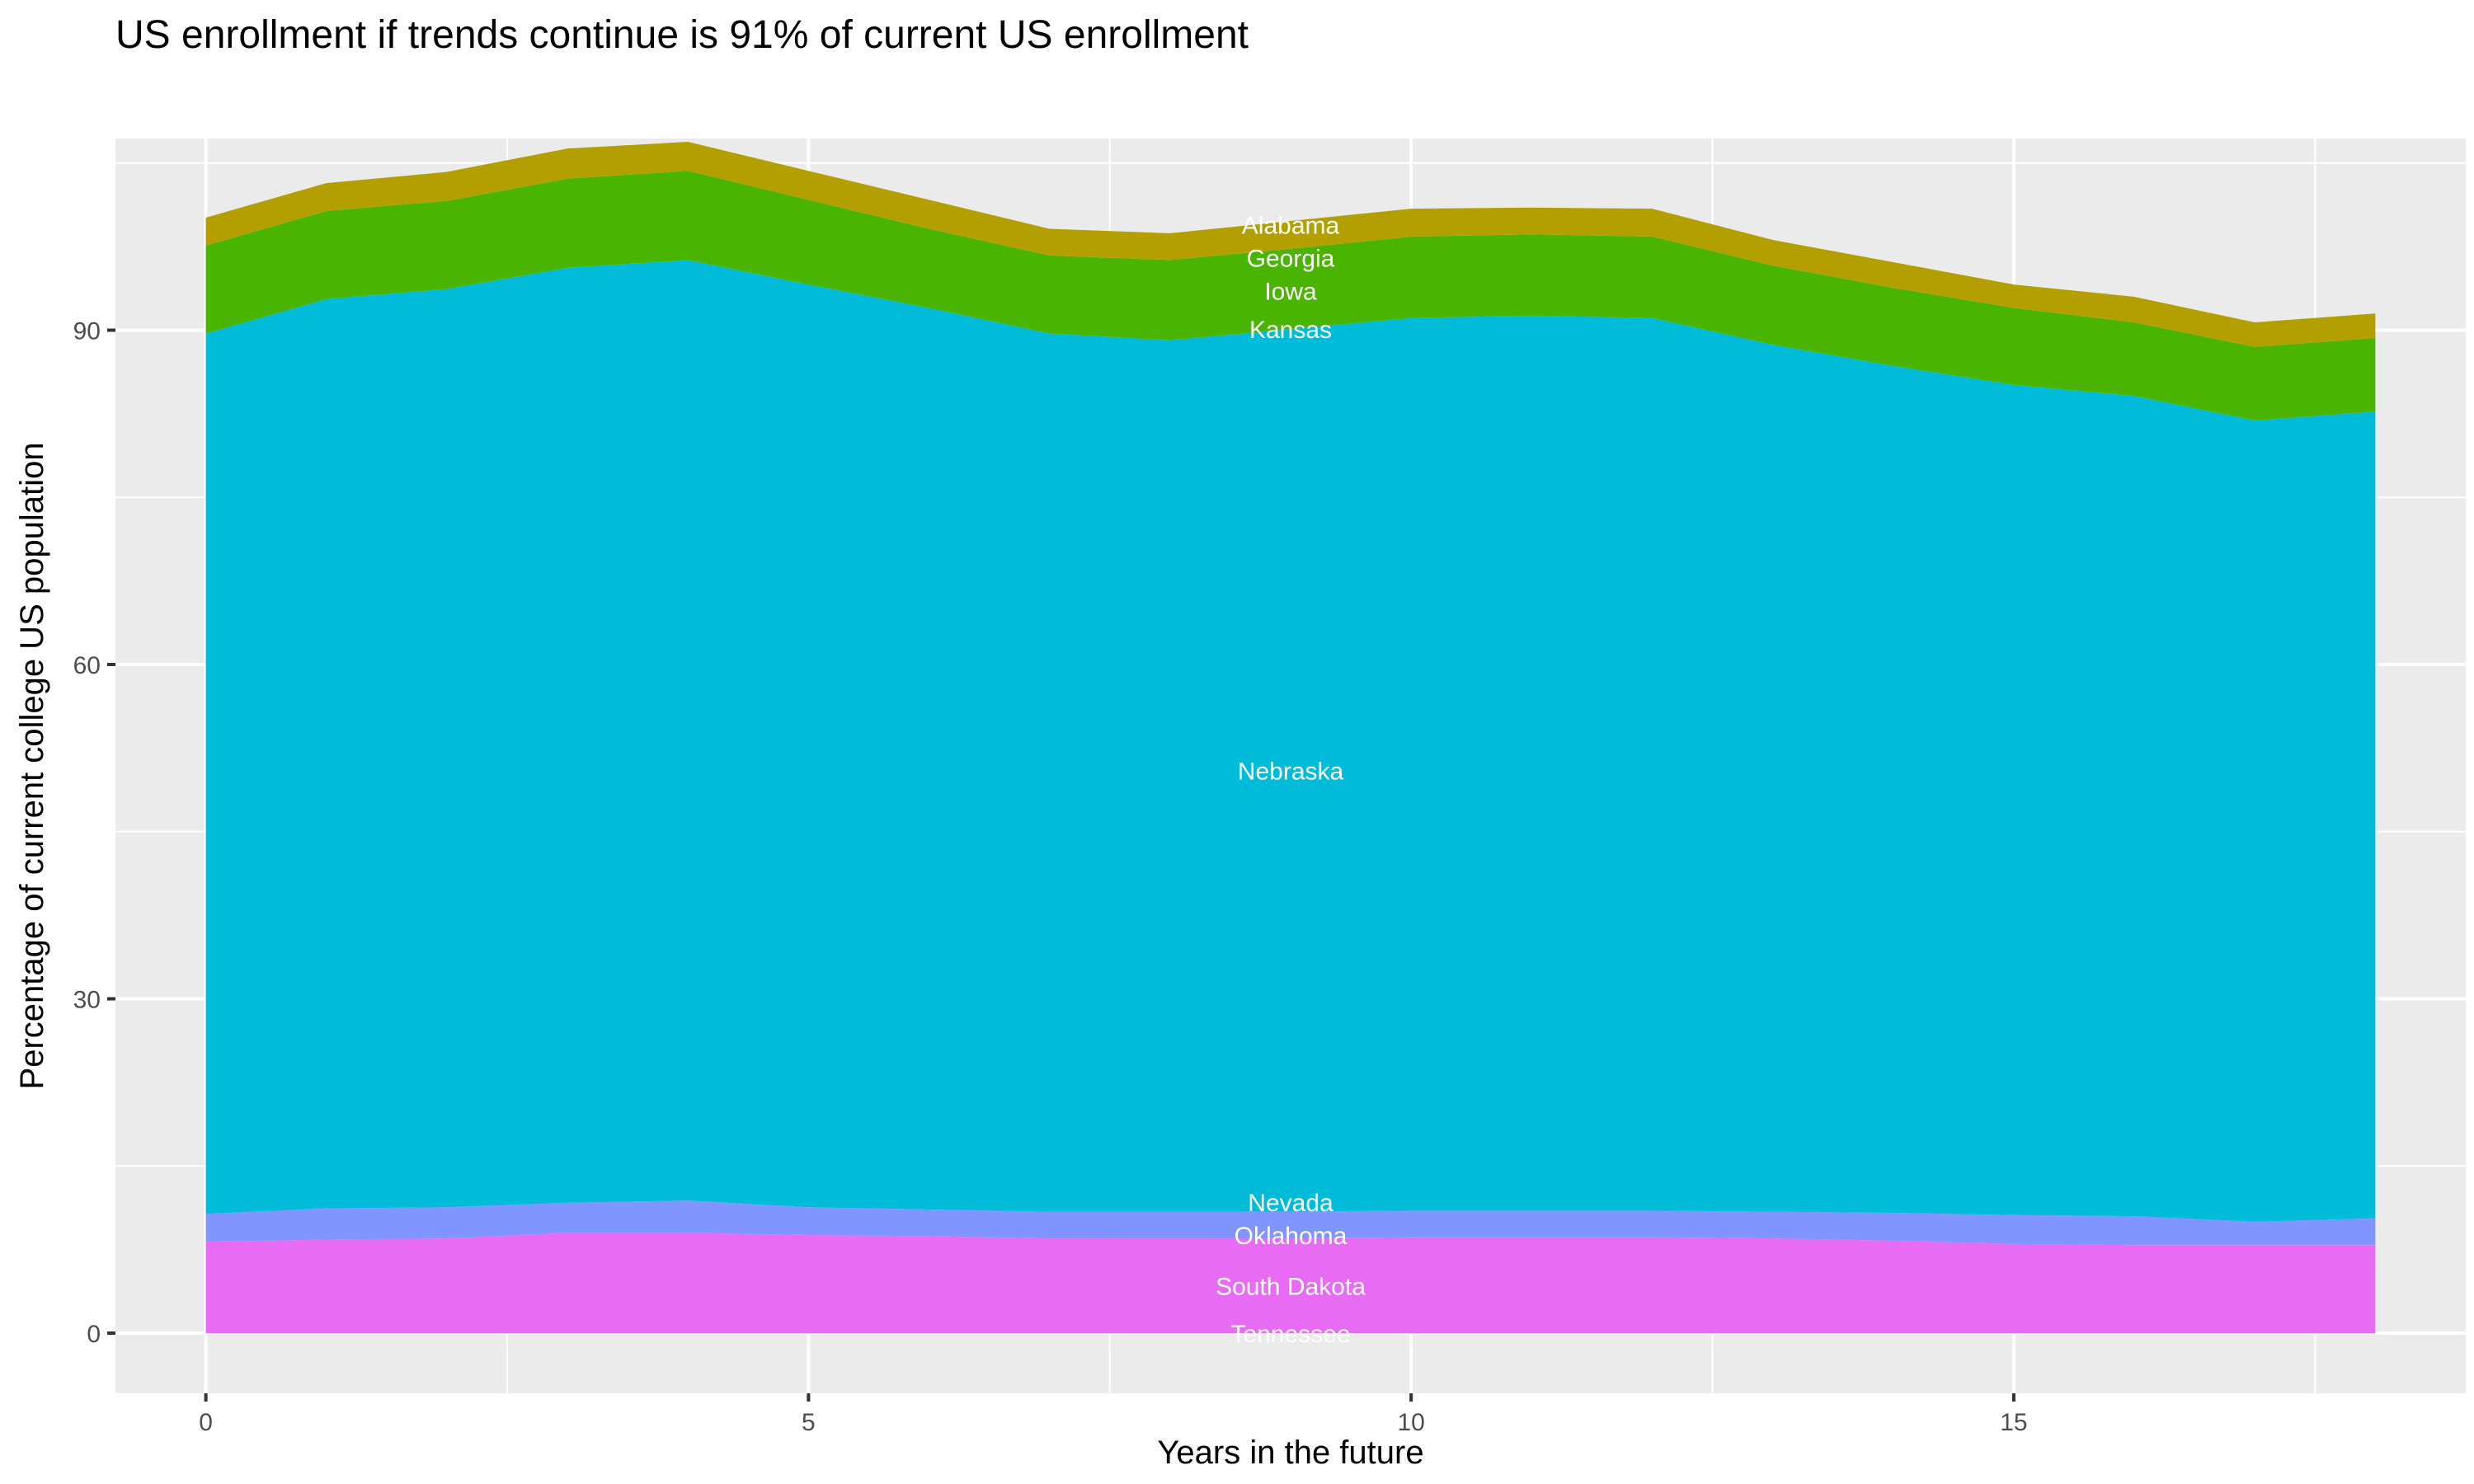 The width and height of the screenshot is (2474, 1484). What do you see at coordinates (1291, 226) in the screenshot?
I see `layer-label-alabama: Alabama` at bounding box center [1291, 226].